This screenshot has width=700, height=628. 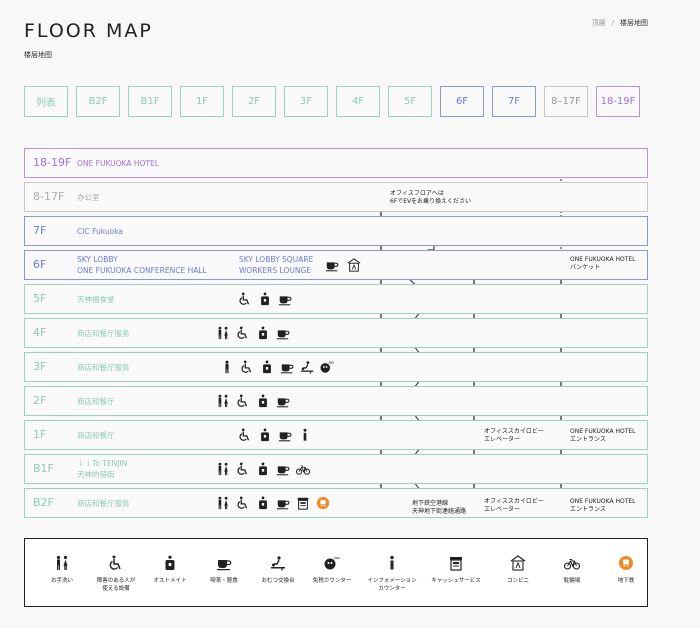 I want to click on tab-b2f: B2F, so click(x=98, y=101).